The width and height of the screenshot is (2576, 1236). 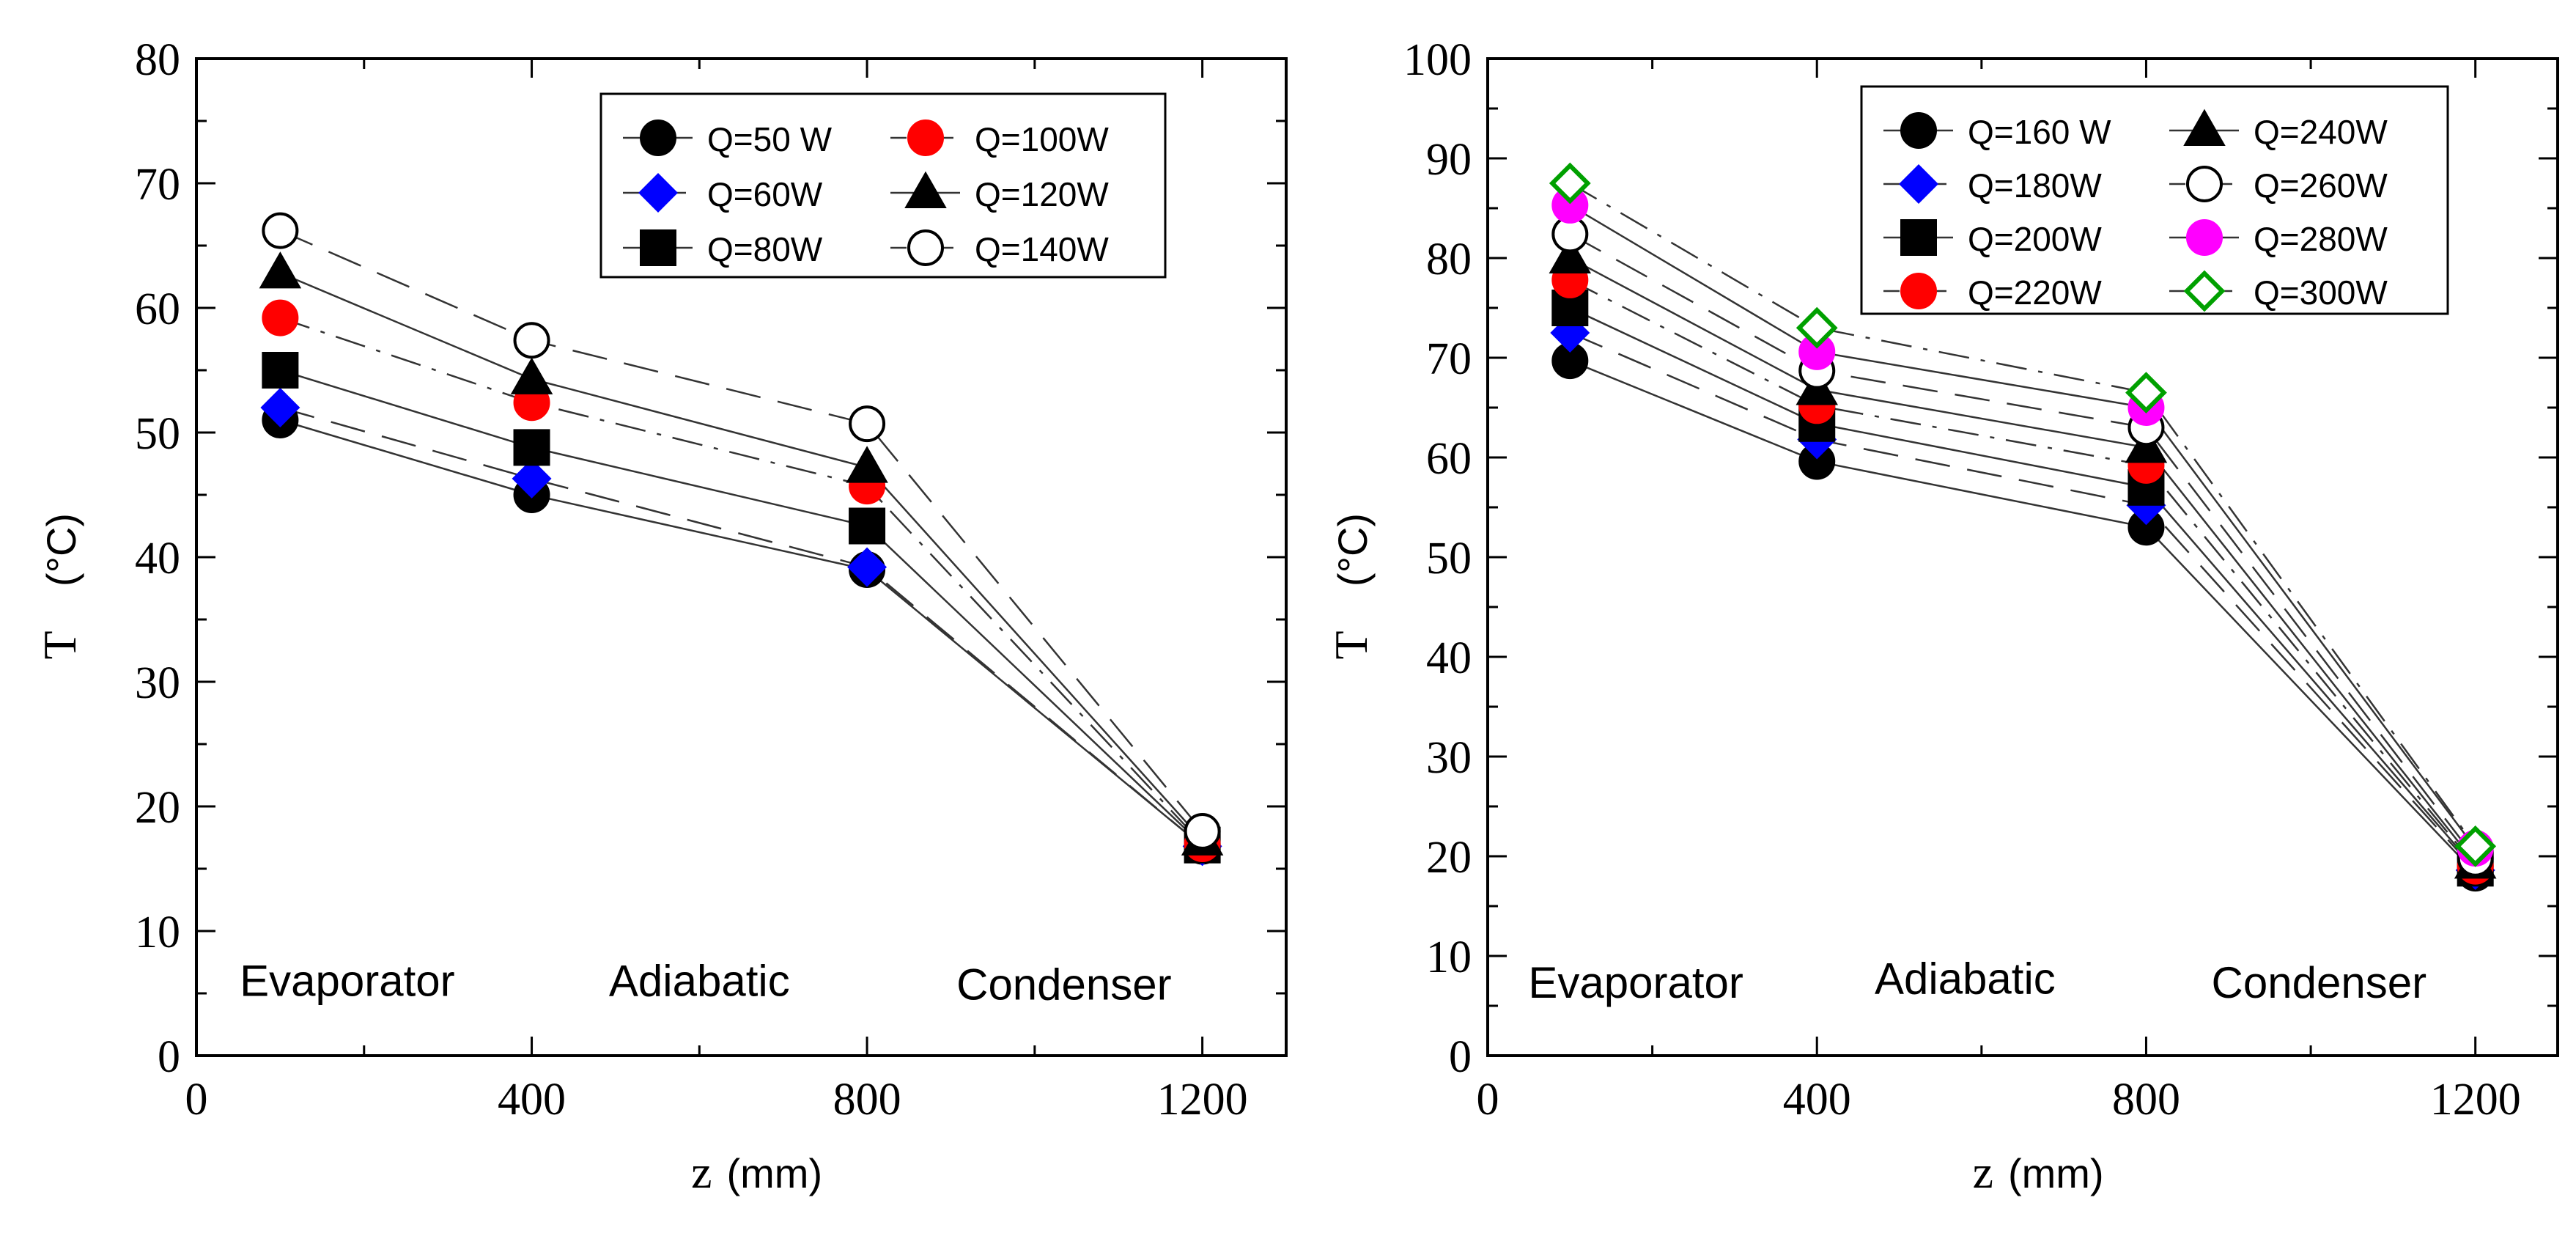 I want to click on legend: Q=50 W Q=60W Q=80W Q=100W Q=120W Q=140W, so click(x=883, y=185).